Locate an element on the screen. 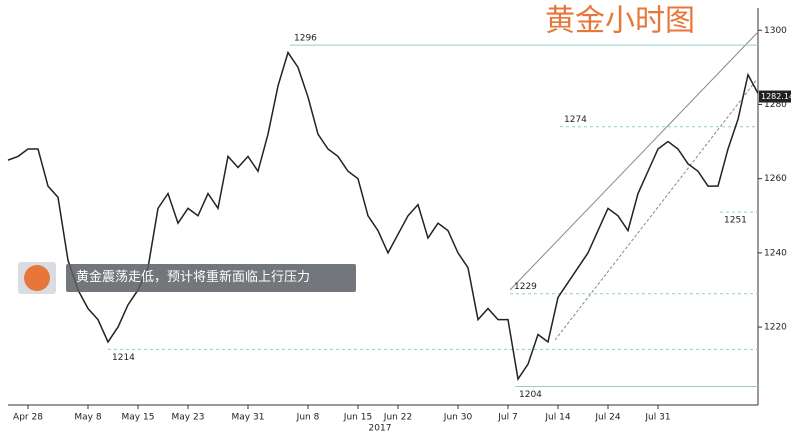  x-tick-label: Apr 28 is located at coordinates (28, 418).